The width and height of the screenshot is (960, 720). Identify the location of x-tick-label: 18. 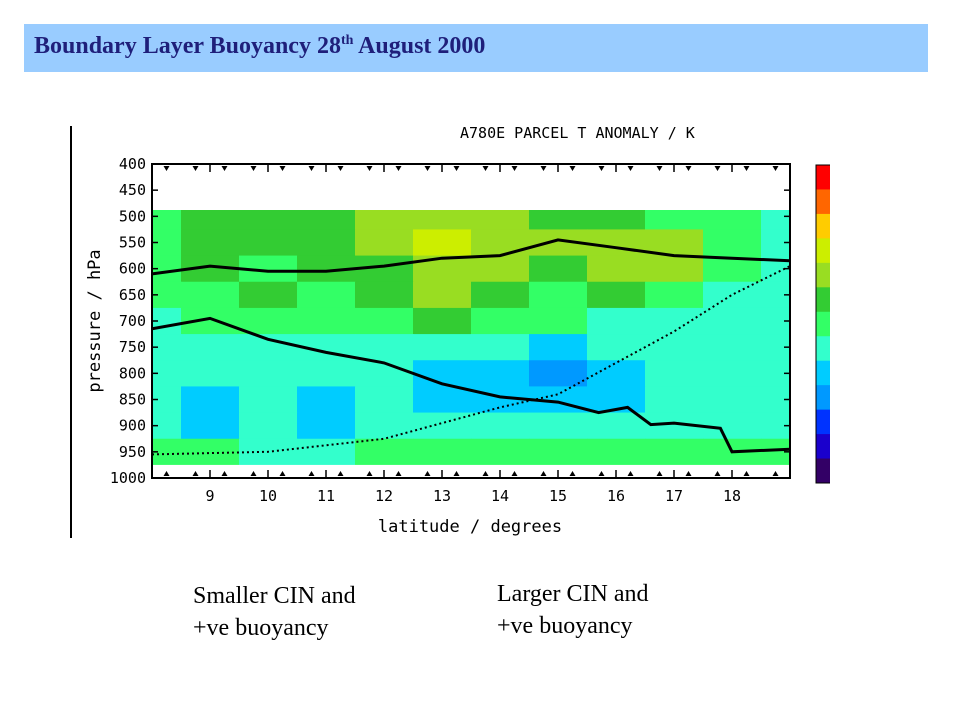
(732, 496).